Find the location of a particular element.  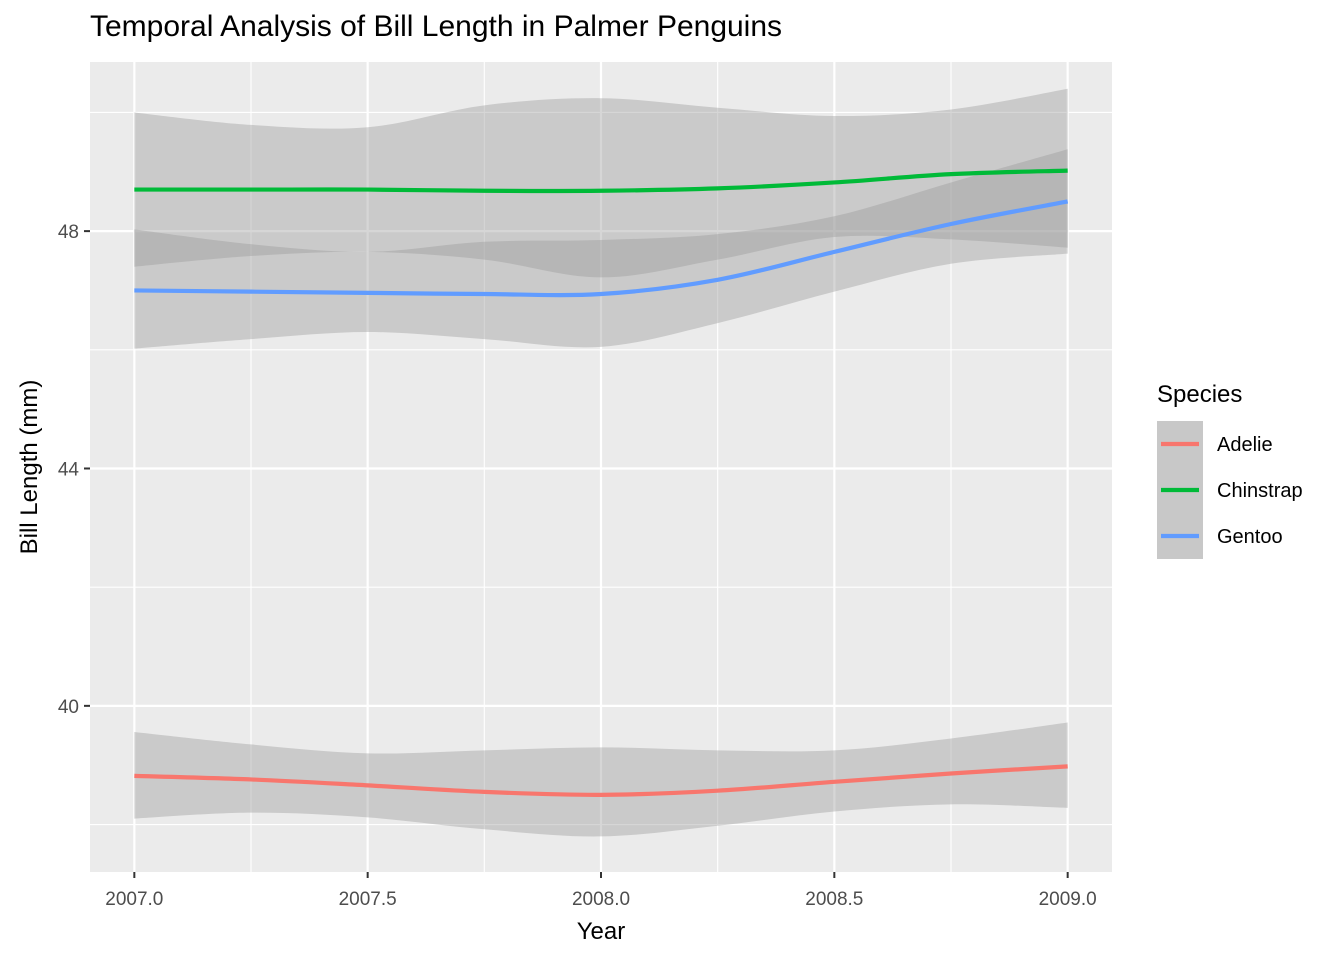

line-adelie is located at coordinates (601, 780).